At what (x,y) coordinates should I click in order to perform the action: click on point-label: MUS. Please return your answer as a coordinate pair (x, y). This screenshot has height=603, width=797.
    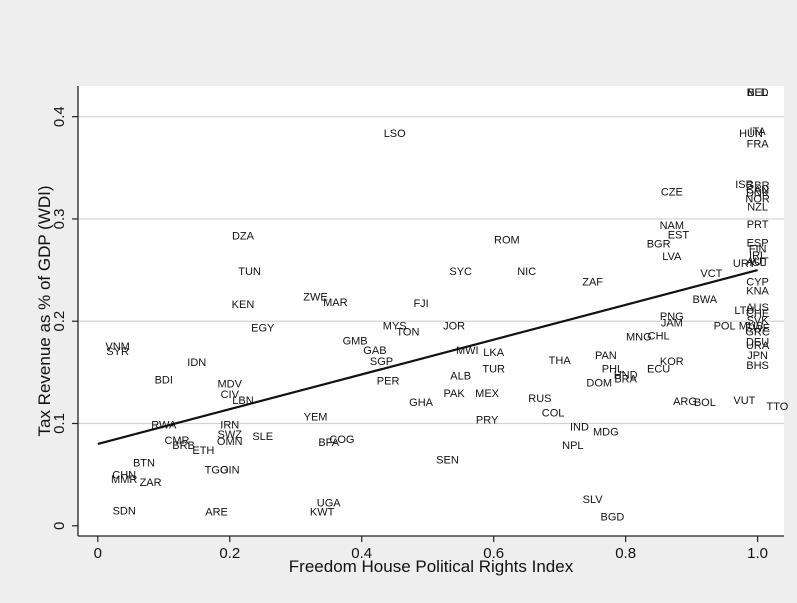
    Looking at the image, I should click on (751, 326).